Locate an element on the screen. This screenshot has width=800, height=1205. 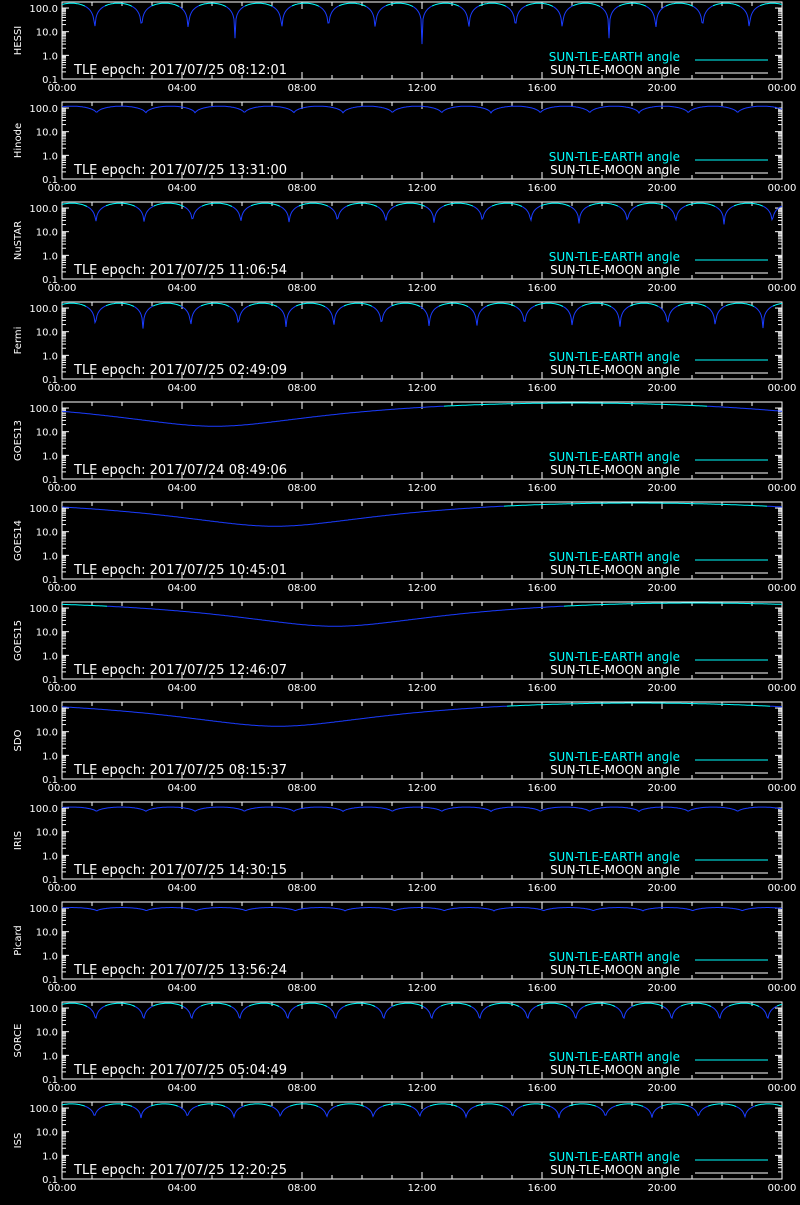
y-axis-satellite-label: SDO is located at coordinates (18, 740).